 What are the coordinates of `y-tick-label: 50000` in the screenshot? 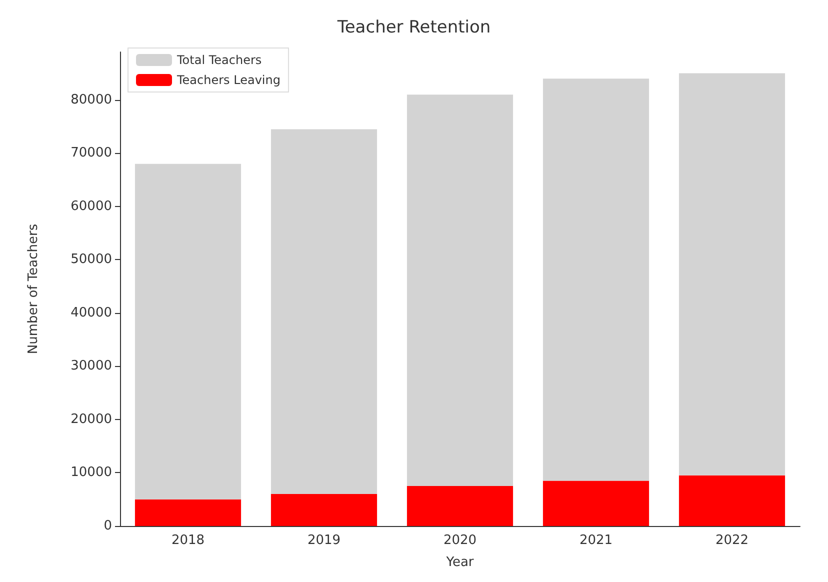 It's located at (91, 260).